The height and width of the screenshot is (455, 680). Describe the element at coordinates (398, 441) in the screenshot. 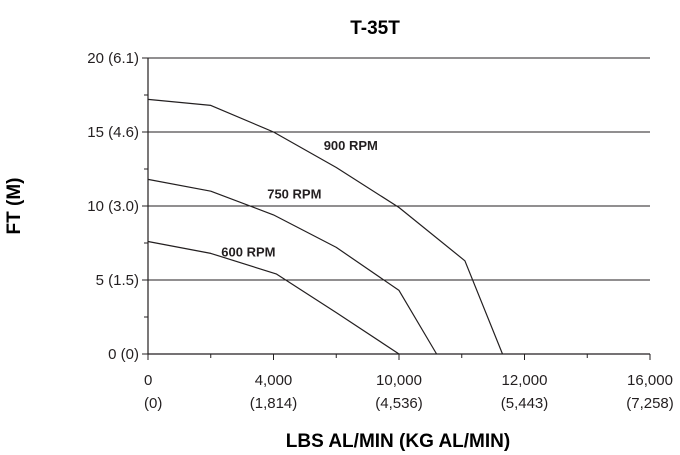

I see `x-axis-label: LBS AL/MIN (KG AL/MIN)` at that location.